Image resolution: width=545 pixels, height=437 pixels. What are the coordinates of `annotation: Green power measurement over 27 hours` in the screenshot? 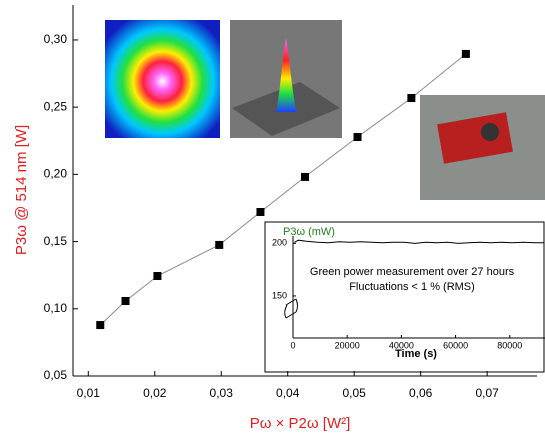 It's located at (412, 272).